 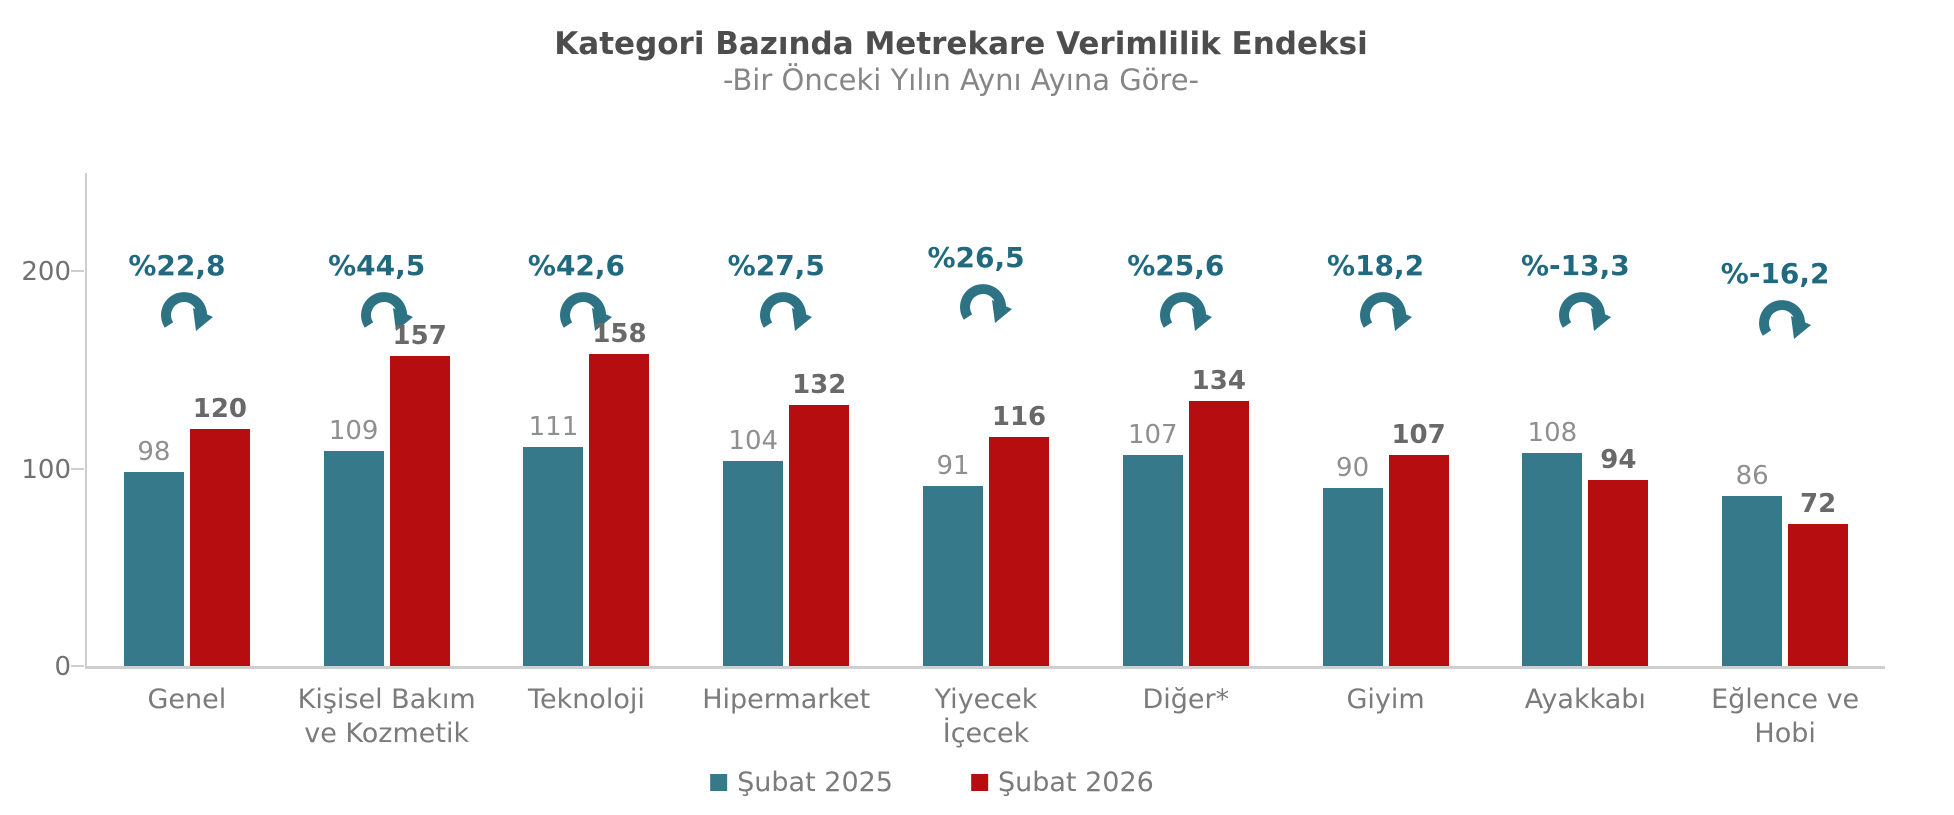 What do you see at coordinates (1818, 577) in the screenshot?
I see `bar-2026: 72` at bounding box center [1818, 577].